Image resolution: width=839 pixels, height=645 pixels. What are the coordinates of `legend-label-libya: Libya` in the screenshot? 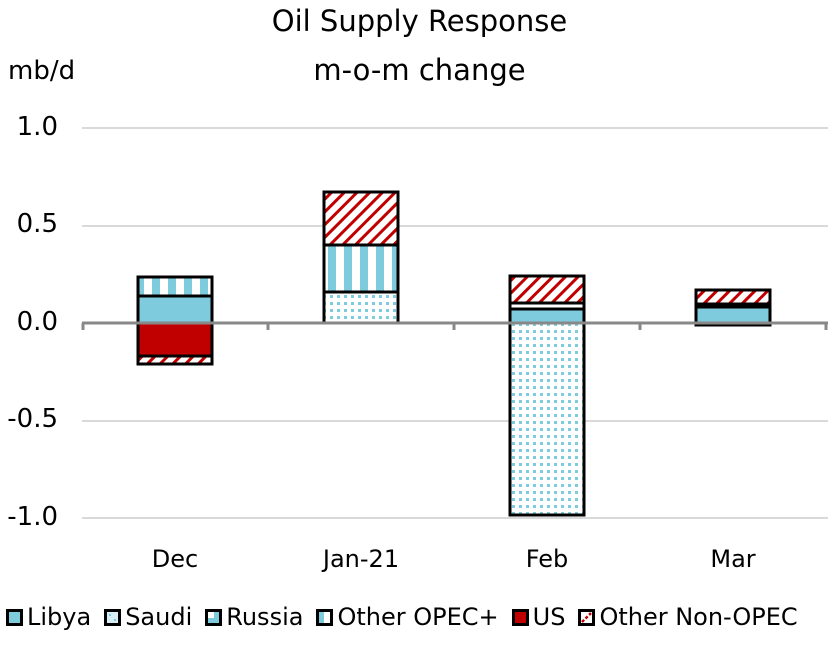 It's located at (59, 617).